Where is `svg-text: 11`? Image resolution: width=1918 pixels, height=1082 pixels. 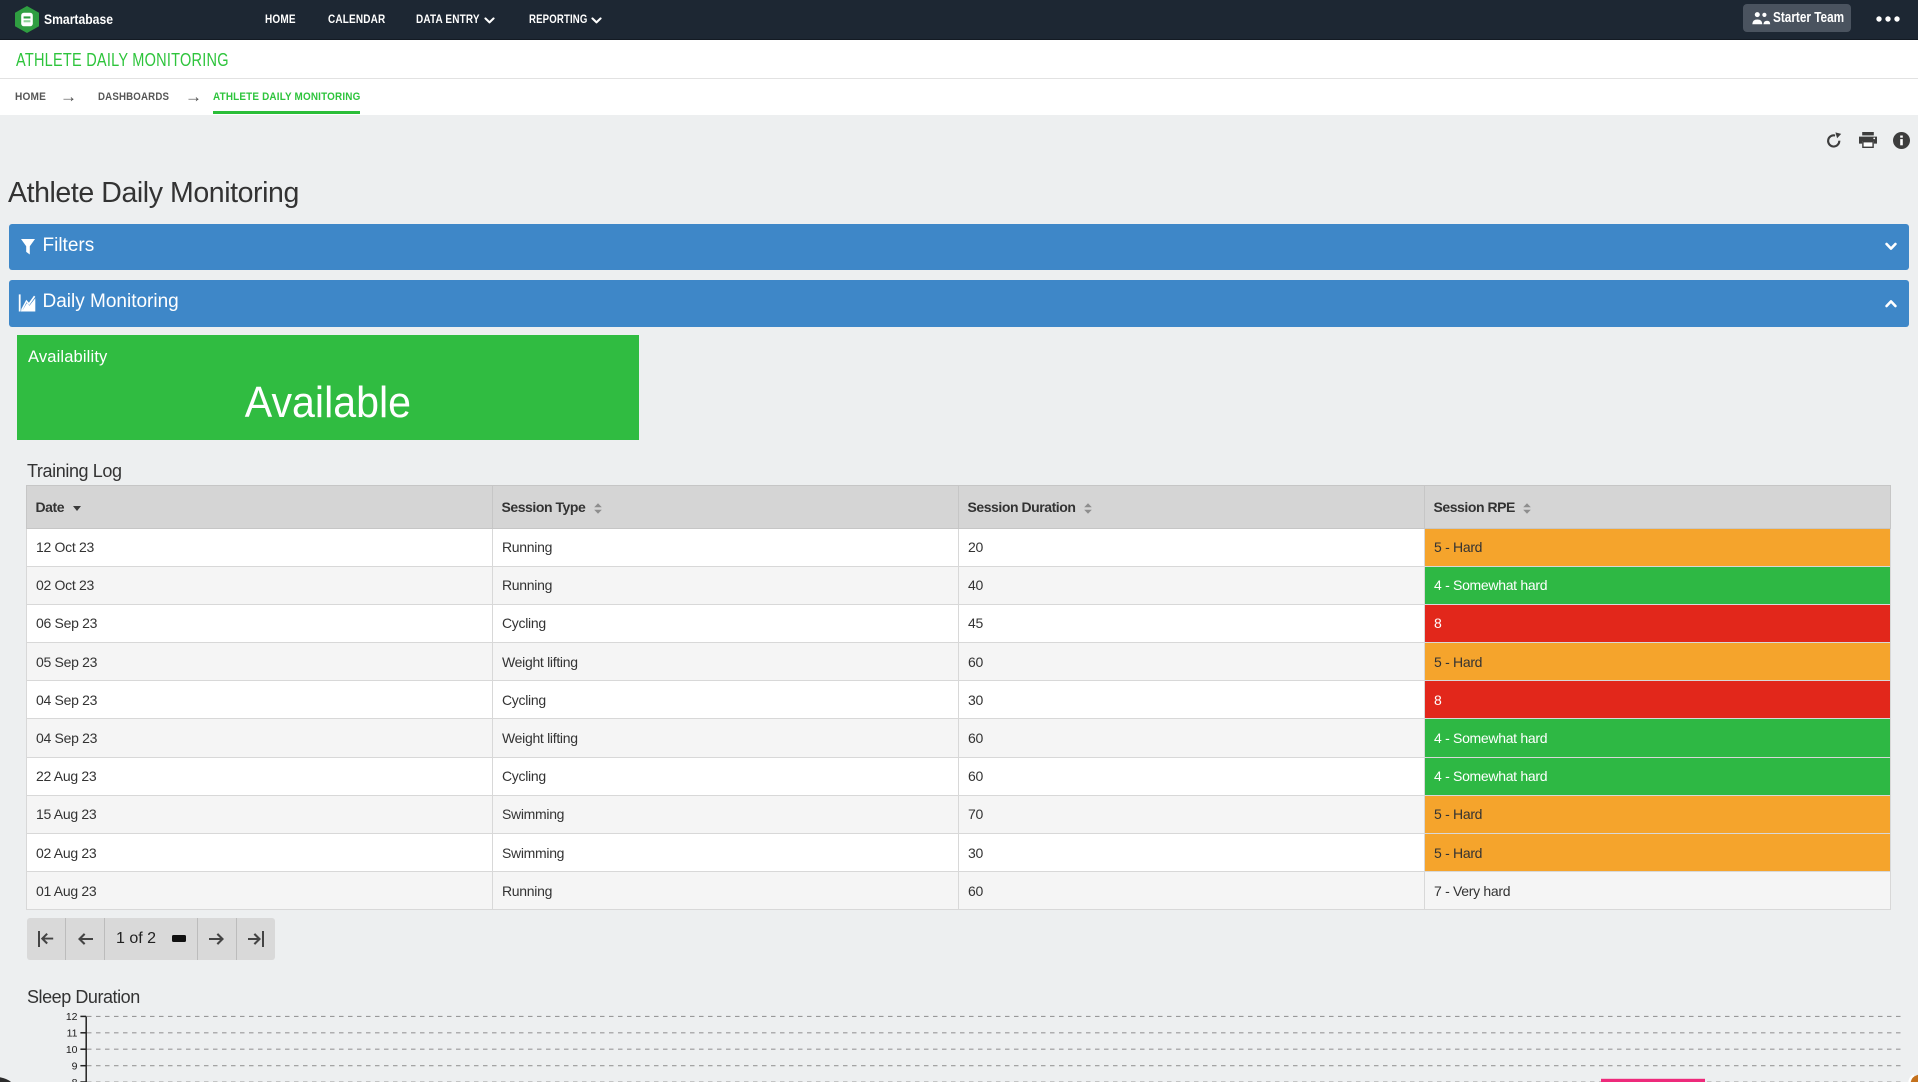 svg-text: 11 is located at coordinates (72, 1034).